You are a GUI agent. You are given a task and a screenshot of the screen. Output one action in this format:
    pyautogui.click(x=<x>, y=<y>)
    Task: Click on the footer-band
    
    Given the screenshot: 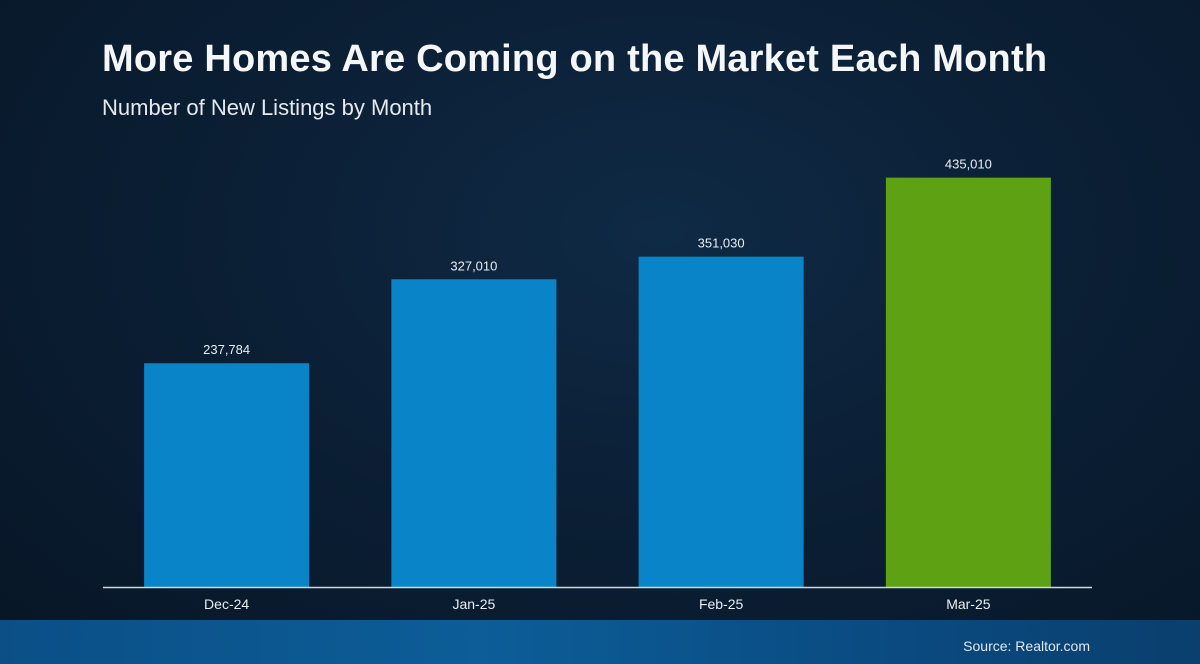 What is the action you would take?
    pyautogui.click(x=600, y=642)
    